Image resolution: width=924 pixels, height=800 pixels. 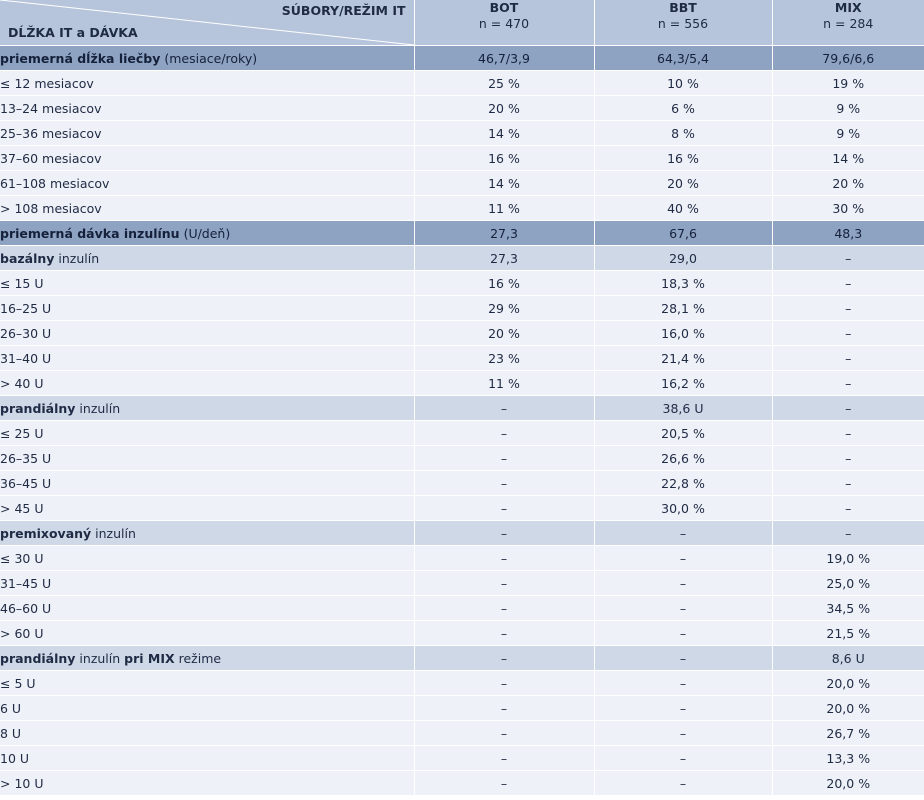 I want to click on row-label-part: ≤ 15 U, so click(x=22, y=283).